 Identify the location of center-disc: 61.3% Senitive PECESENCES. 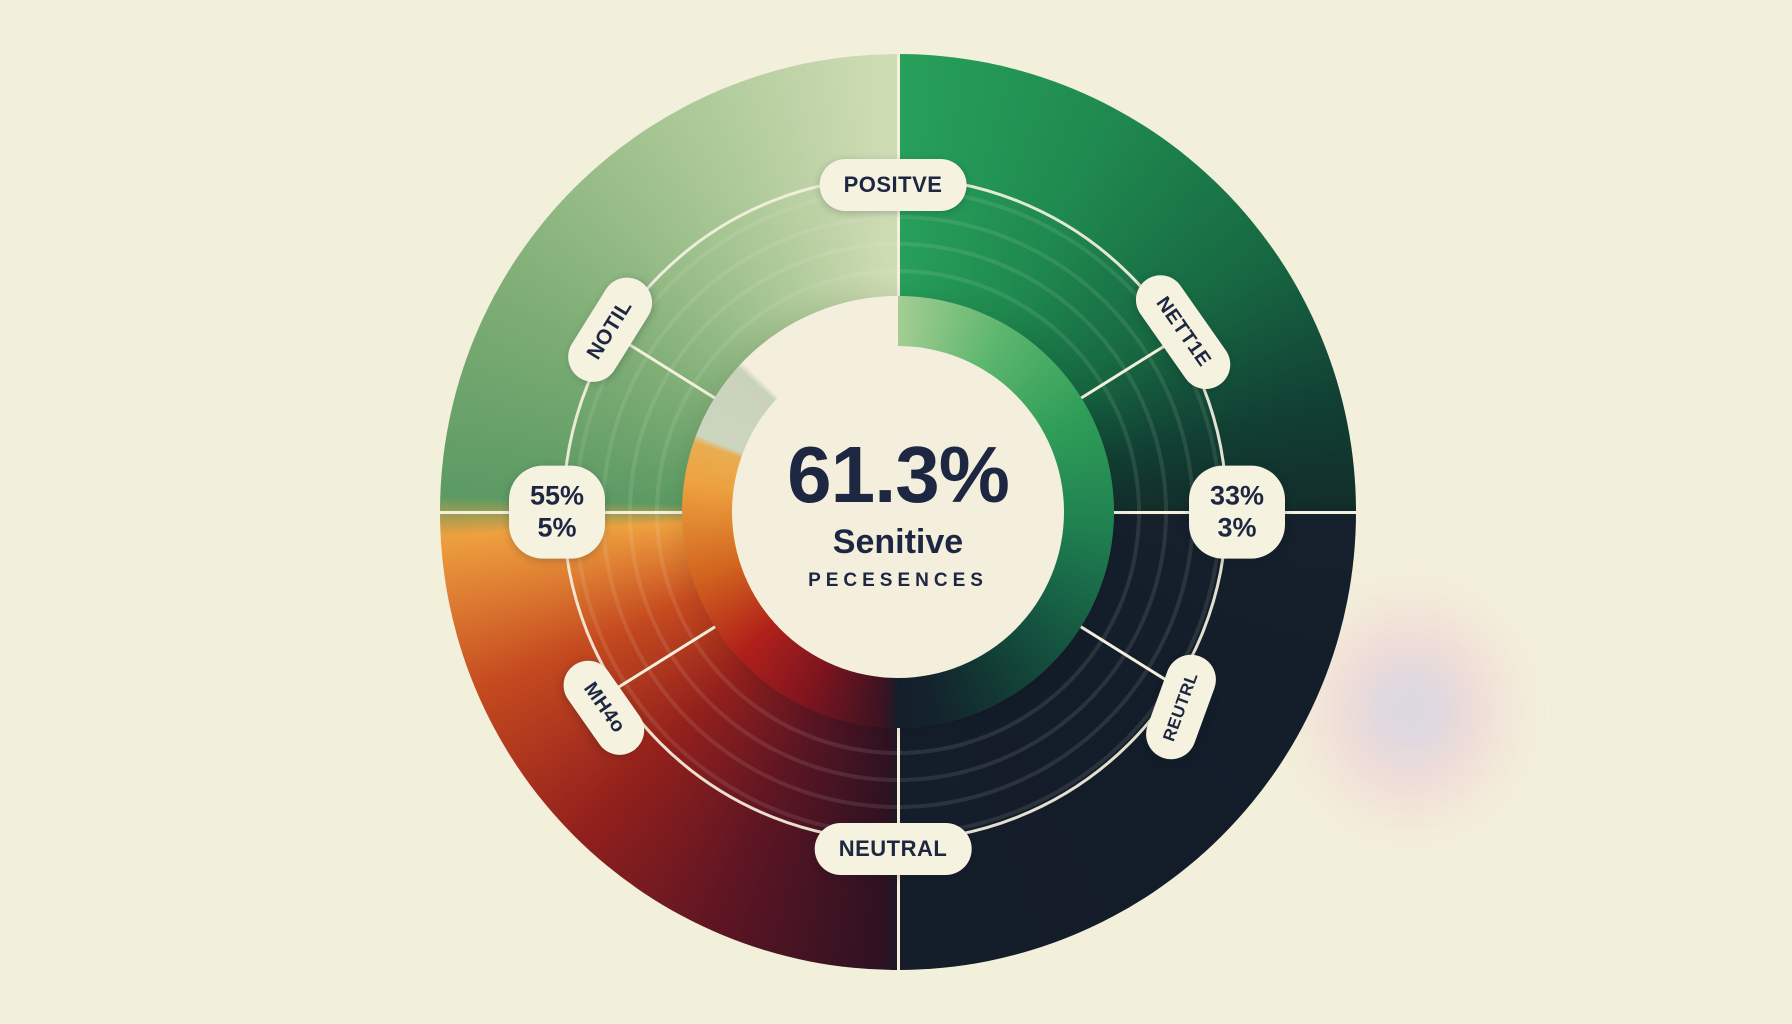
(898, 512).